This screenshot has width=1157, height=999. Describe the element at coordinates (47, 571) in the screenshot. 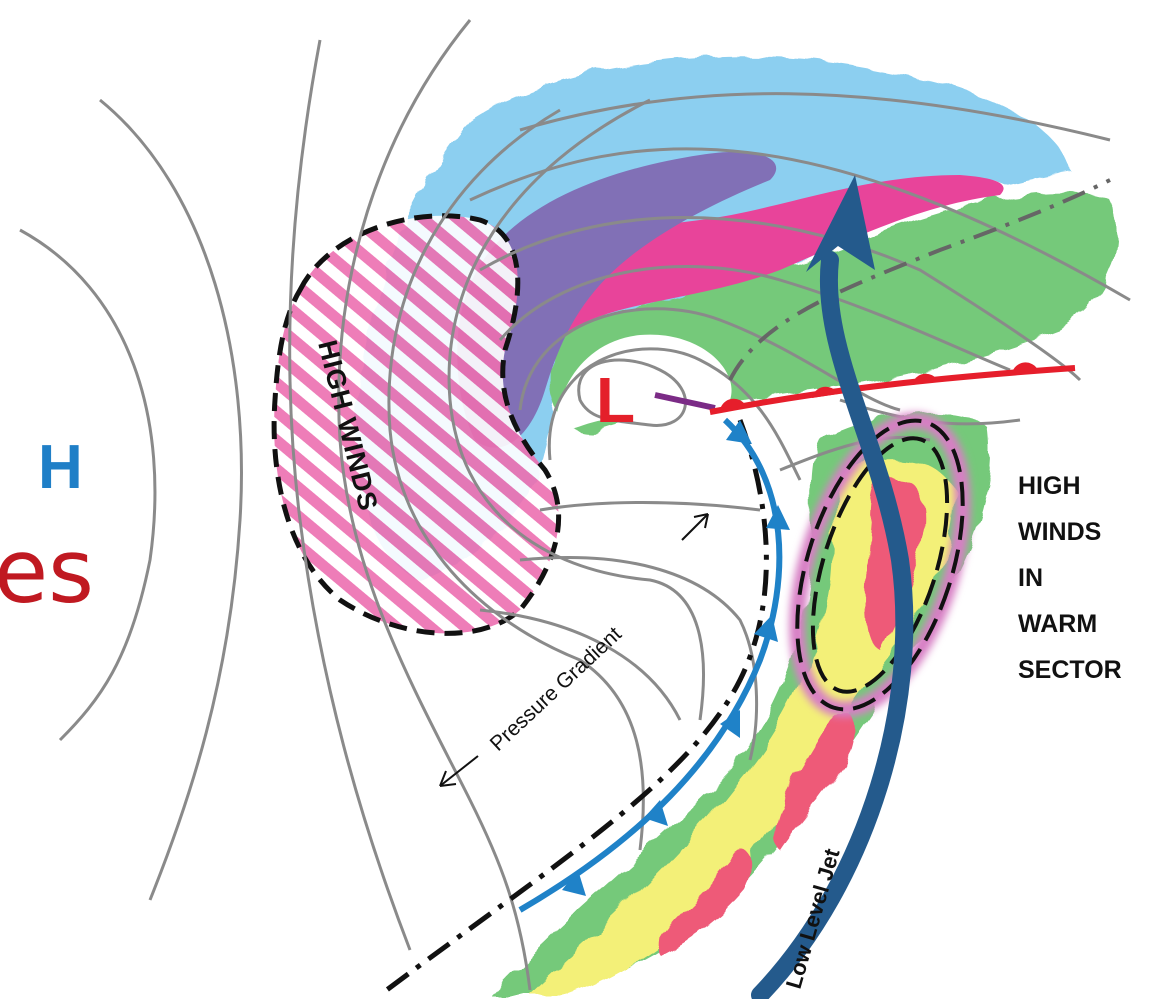

I see `slide-title-fragment: es` at that location.